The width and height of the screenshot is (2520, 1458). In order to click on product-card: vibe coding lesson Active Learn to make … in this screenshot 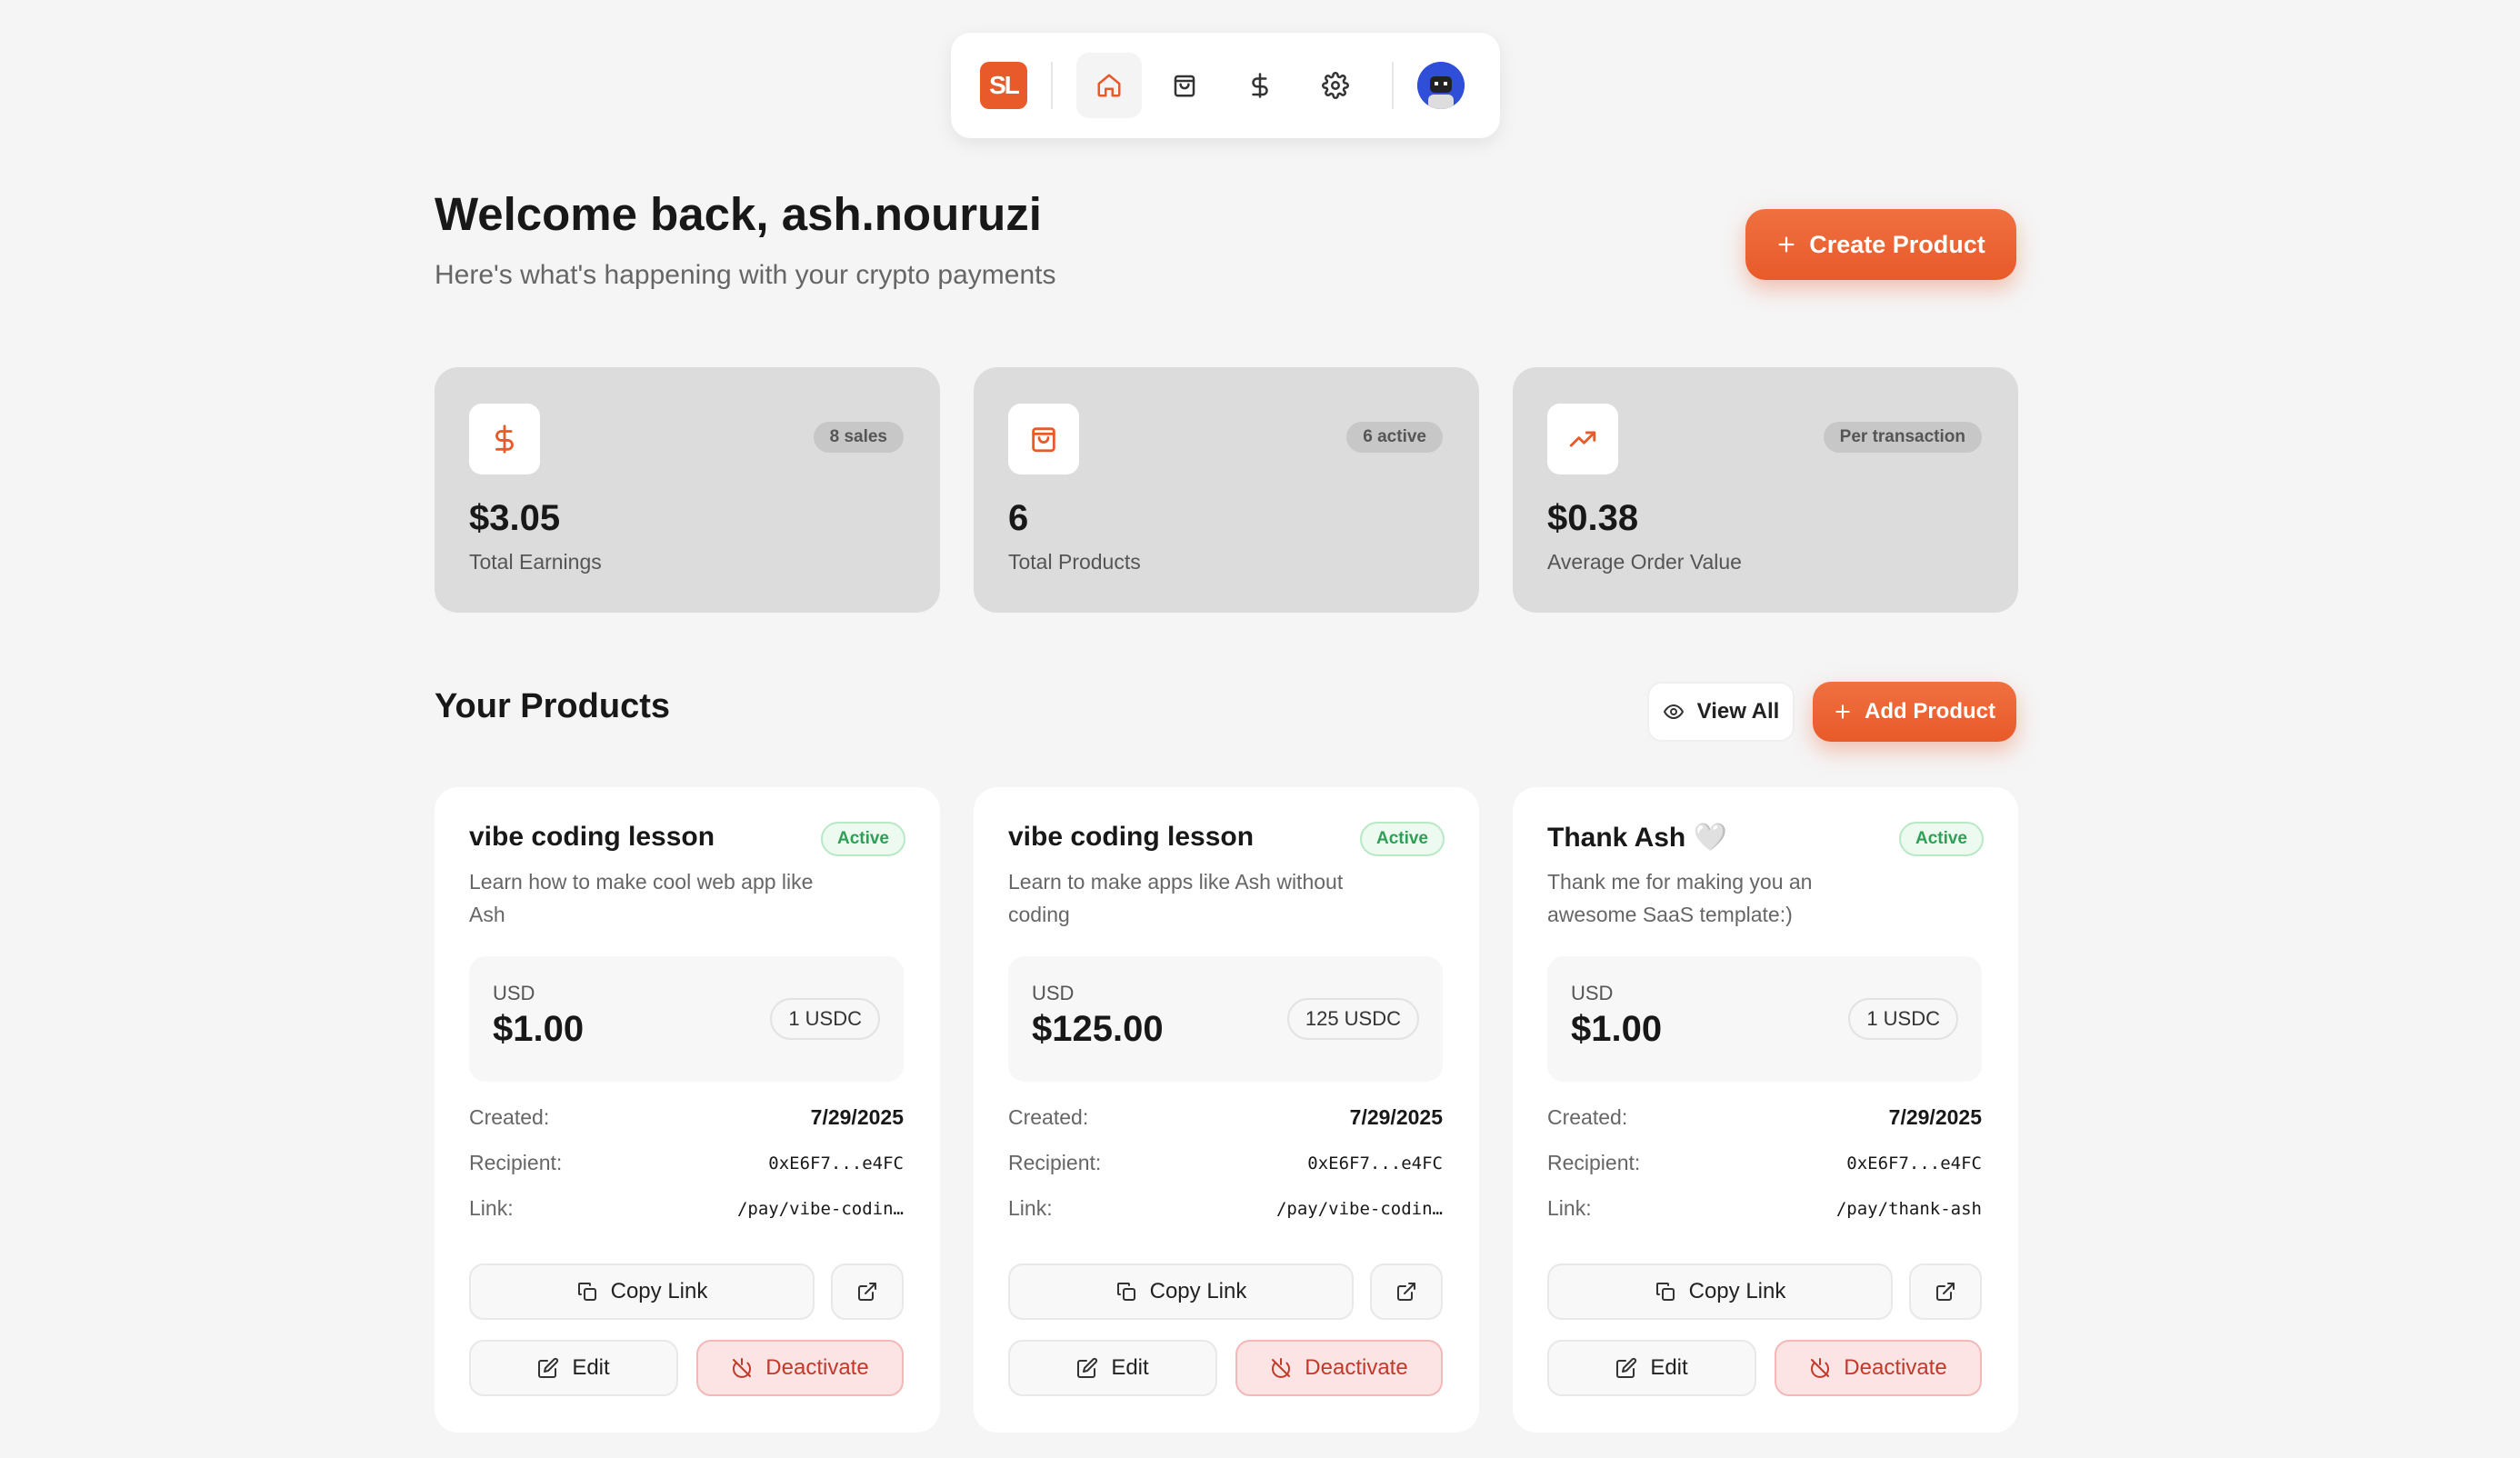, I will do `click(1226, 1110)`.